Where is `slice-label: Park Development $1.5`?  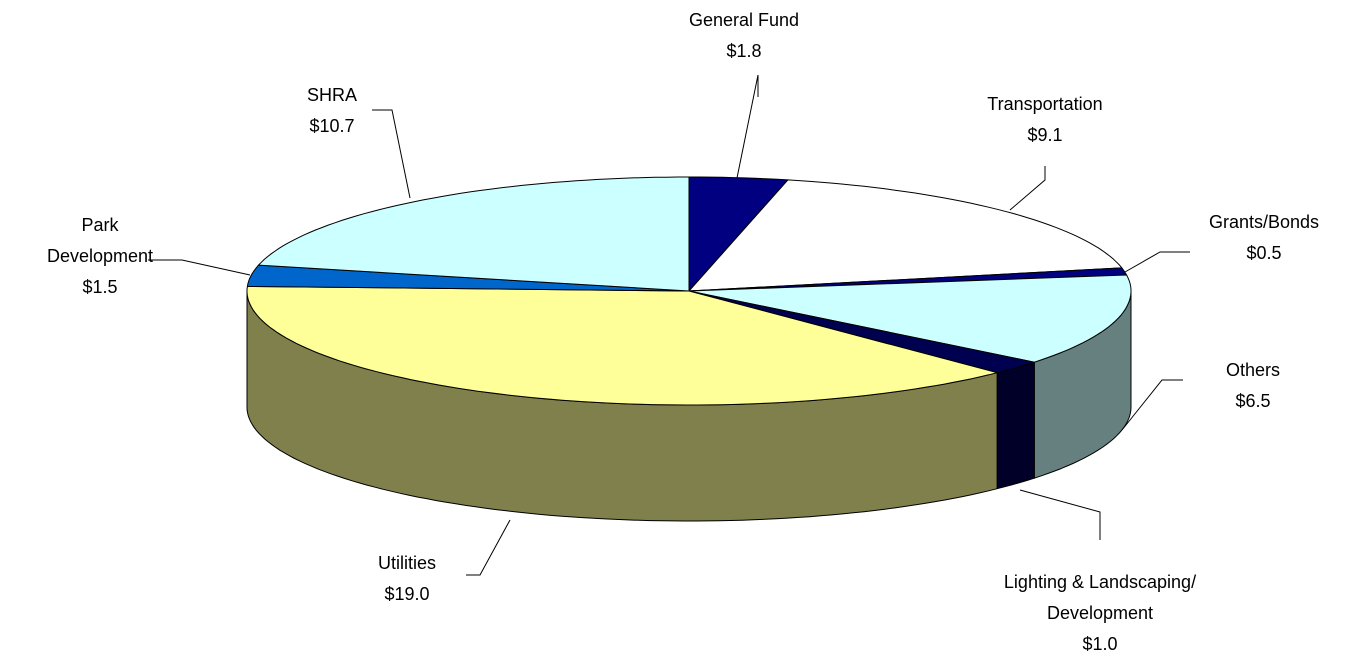 slice-label: Park Development $1.5 is located at coordinates (100, 256).